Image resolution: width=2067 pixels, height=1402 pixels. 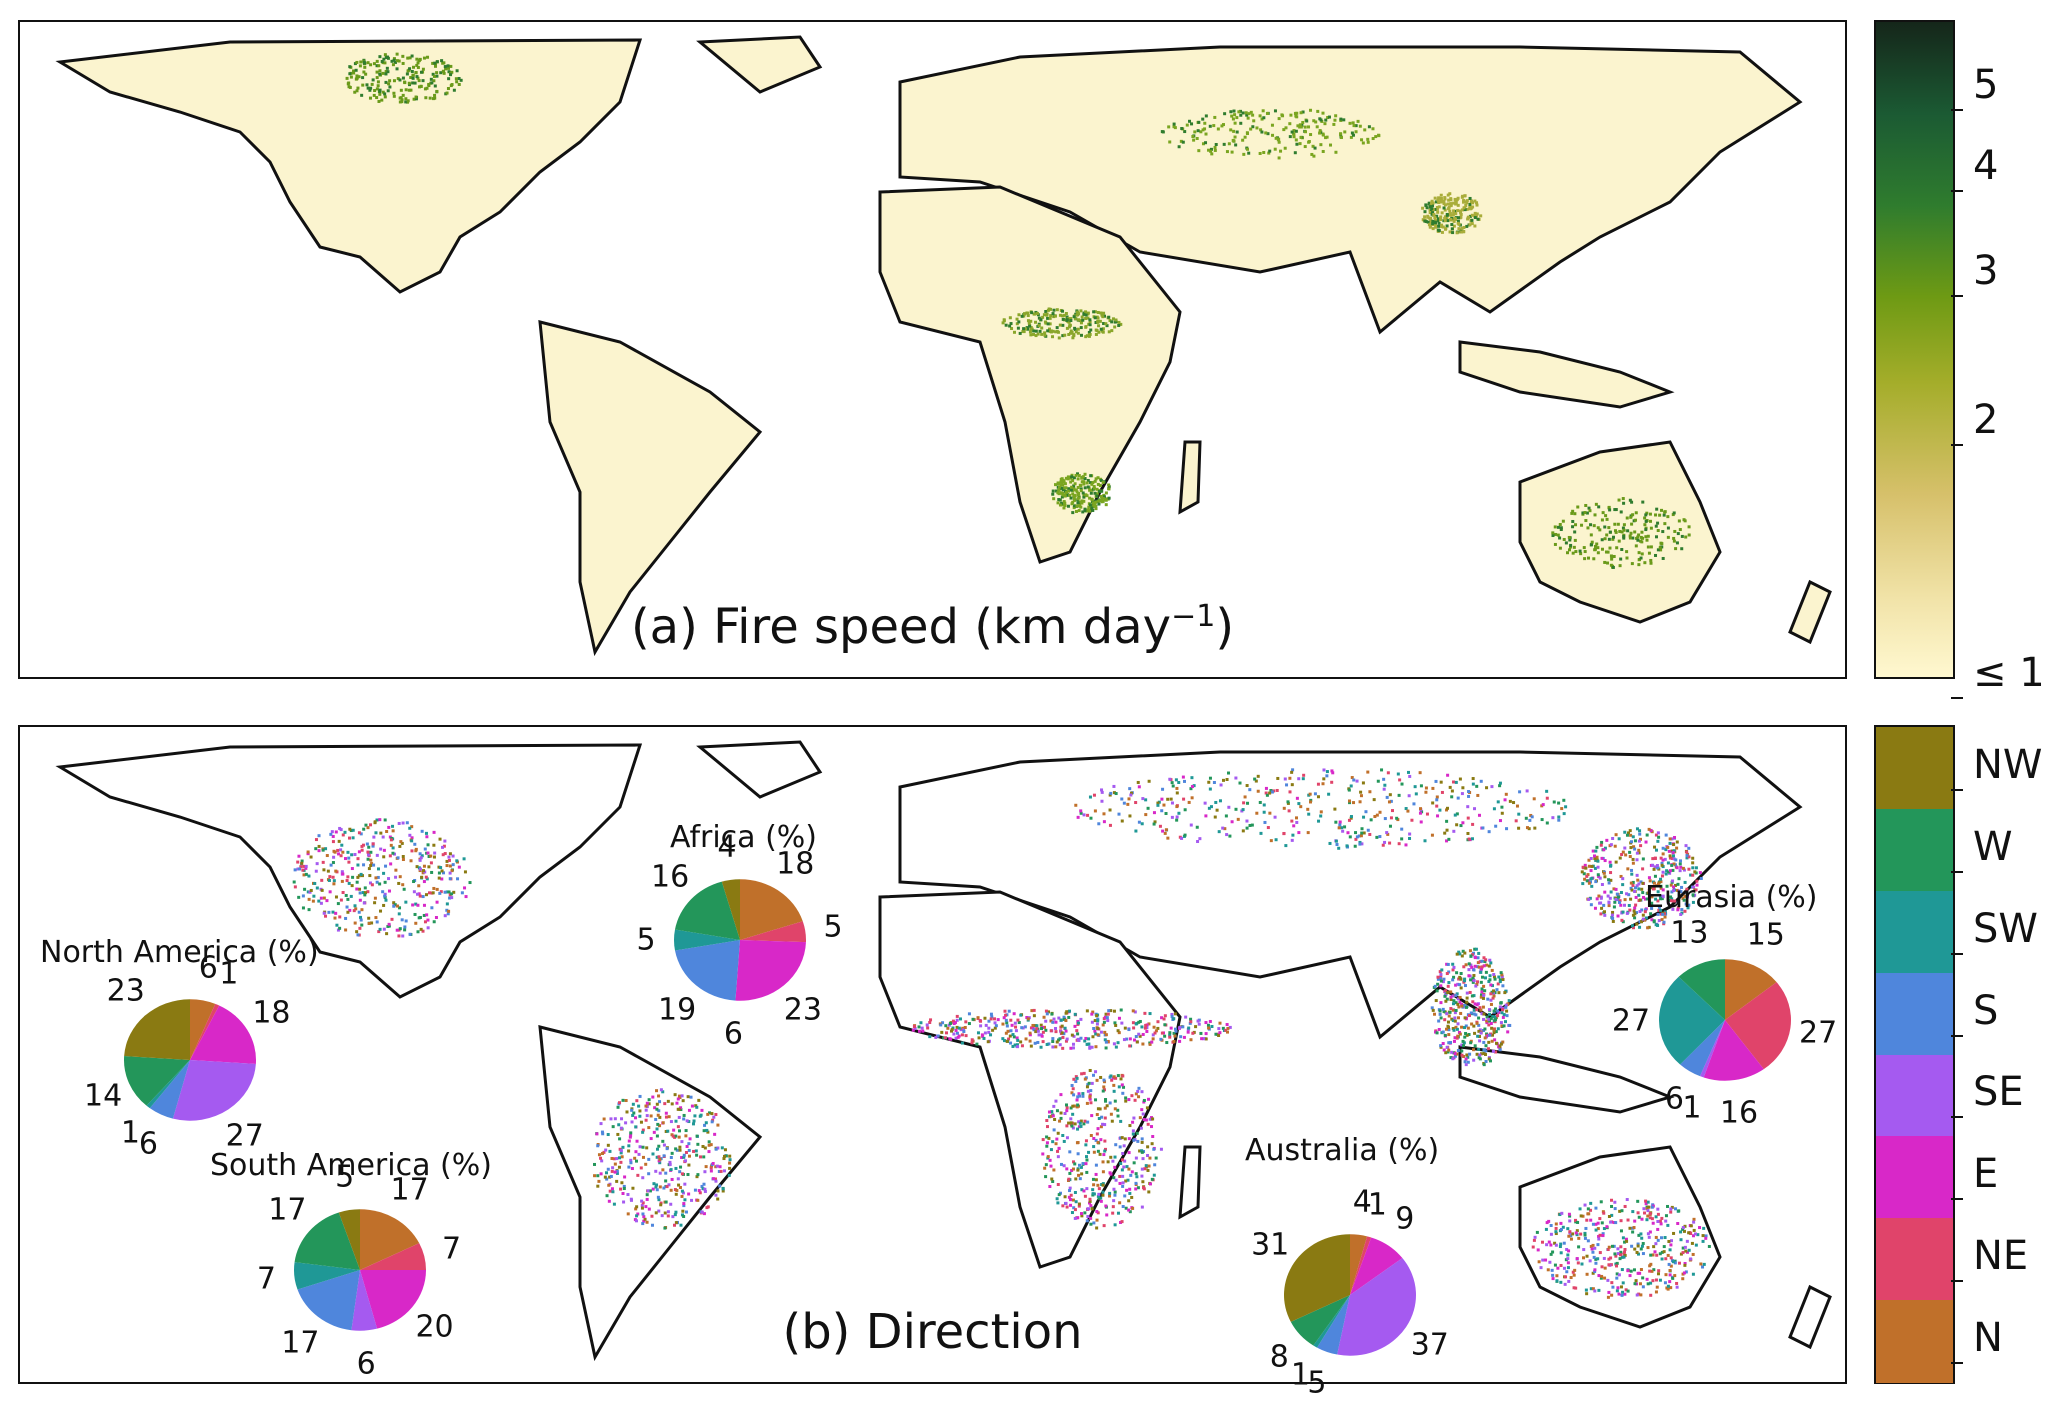 I want to click on fire-speed-tick: ≤ 1, so click(x=1998, y=685).